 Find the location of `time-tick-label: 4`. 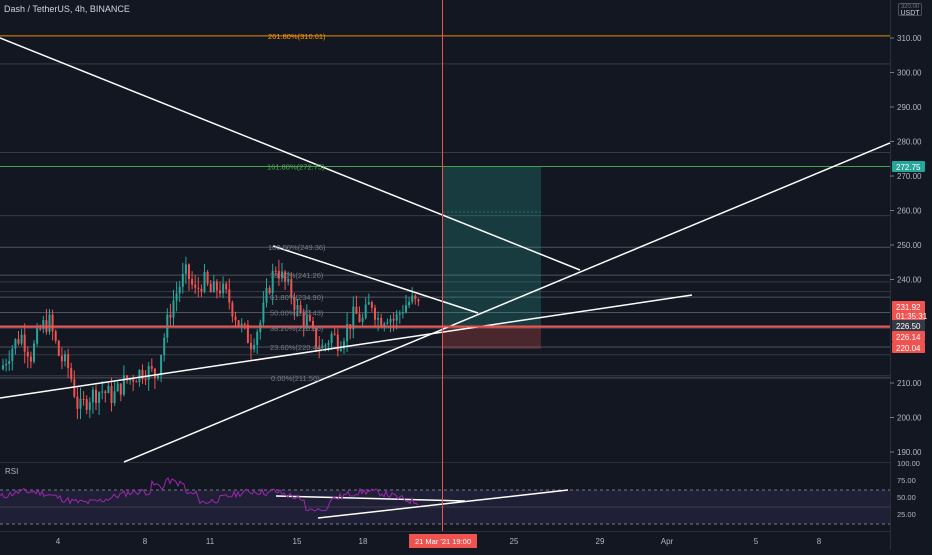

time-tick-label: 4 is located at coordinates (58, 541).